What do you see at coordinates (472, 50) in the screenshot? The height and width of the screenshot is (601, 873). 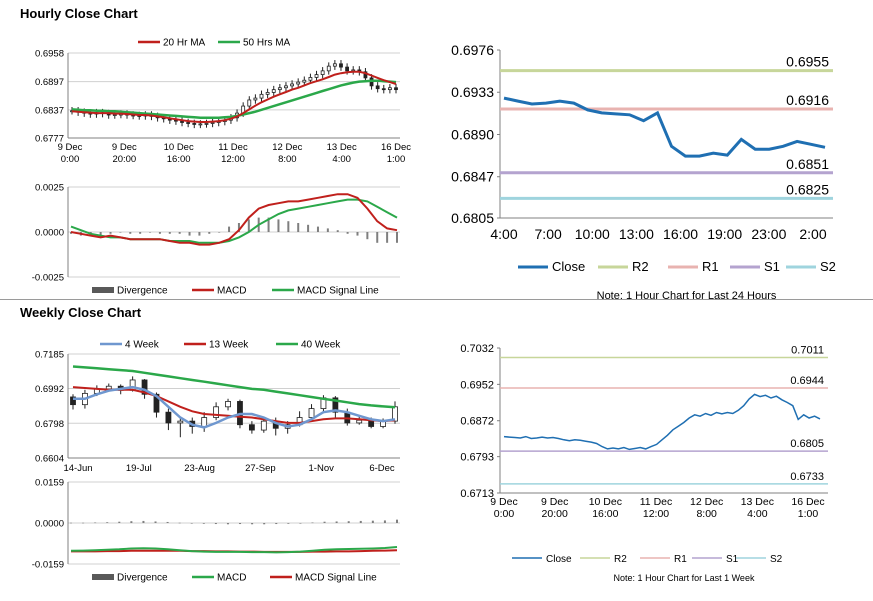 I see `y-tick-label: 0.6976` at bounding box center [472, 50].